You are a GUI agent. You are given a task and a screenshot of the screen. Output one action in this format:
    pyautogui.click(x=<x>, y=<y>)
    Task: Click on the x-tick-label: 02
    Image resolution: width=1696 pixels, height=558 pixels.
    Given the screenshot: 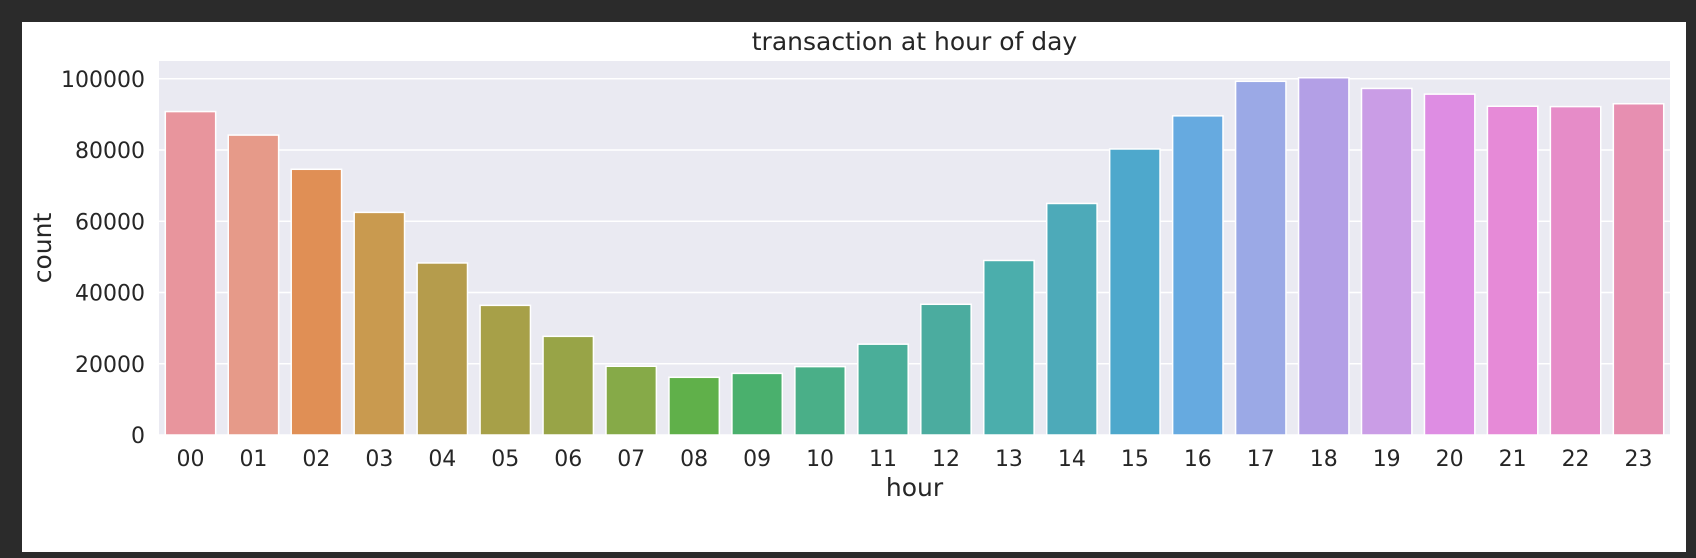 What is the action you would take?
    pyautogui.click(x=316, y=459)
    